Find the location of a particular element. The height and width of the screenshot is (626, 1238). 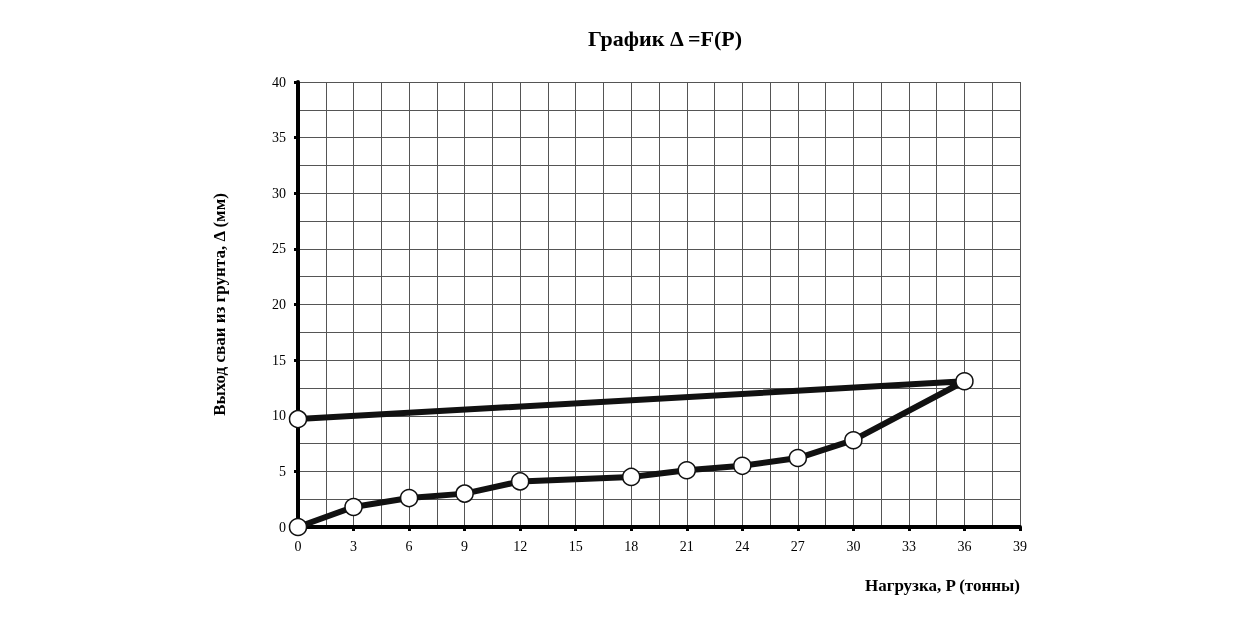

y-tick-label: 0 is located at coordinates (282, 527).